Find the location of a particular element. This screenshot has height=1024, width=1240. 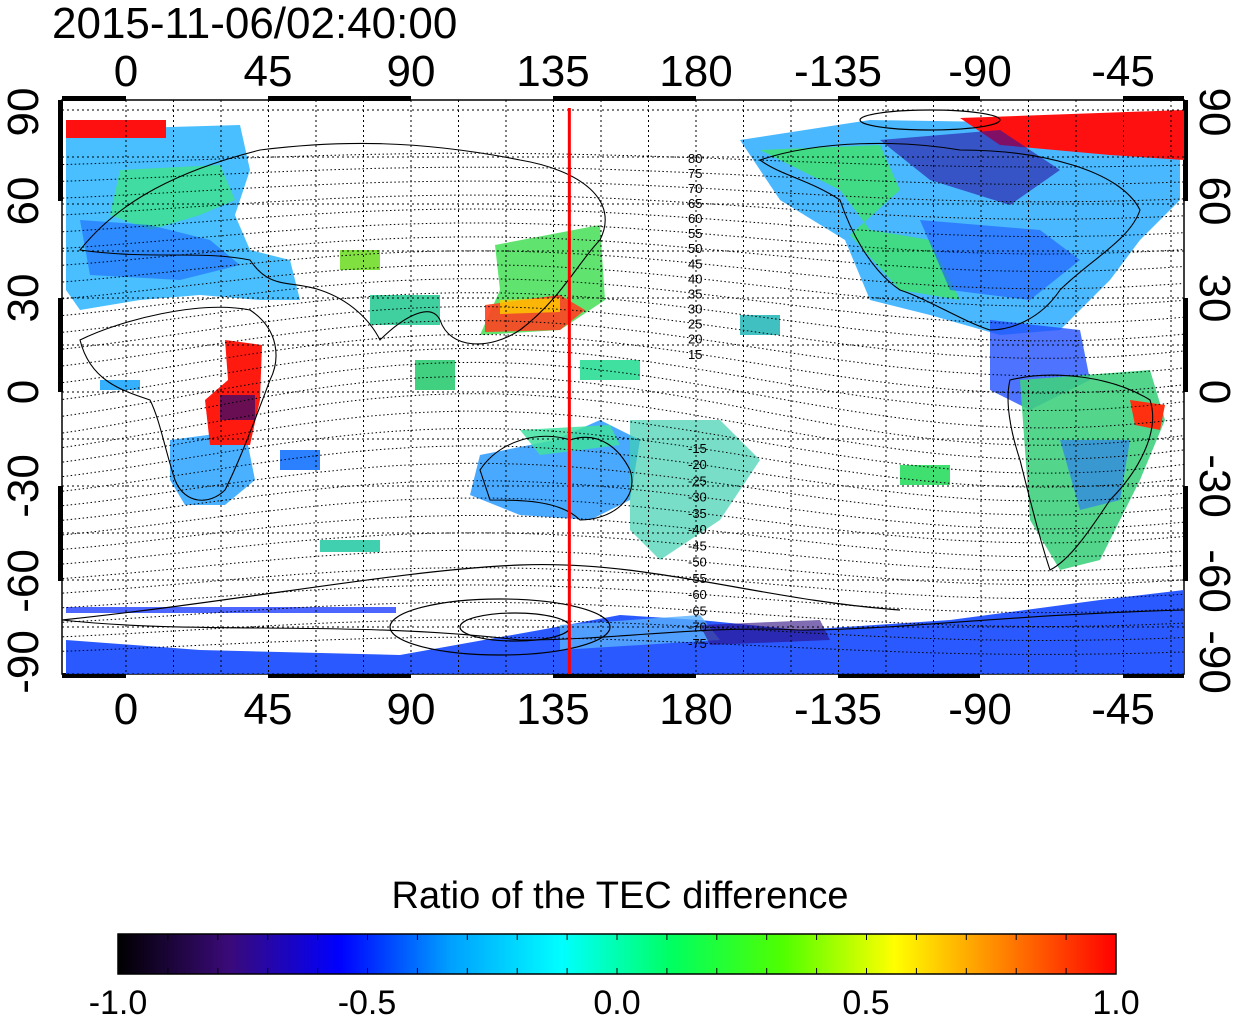

contour-label: 80 is located at coordinates (695, 158).